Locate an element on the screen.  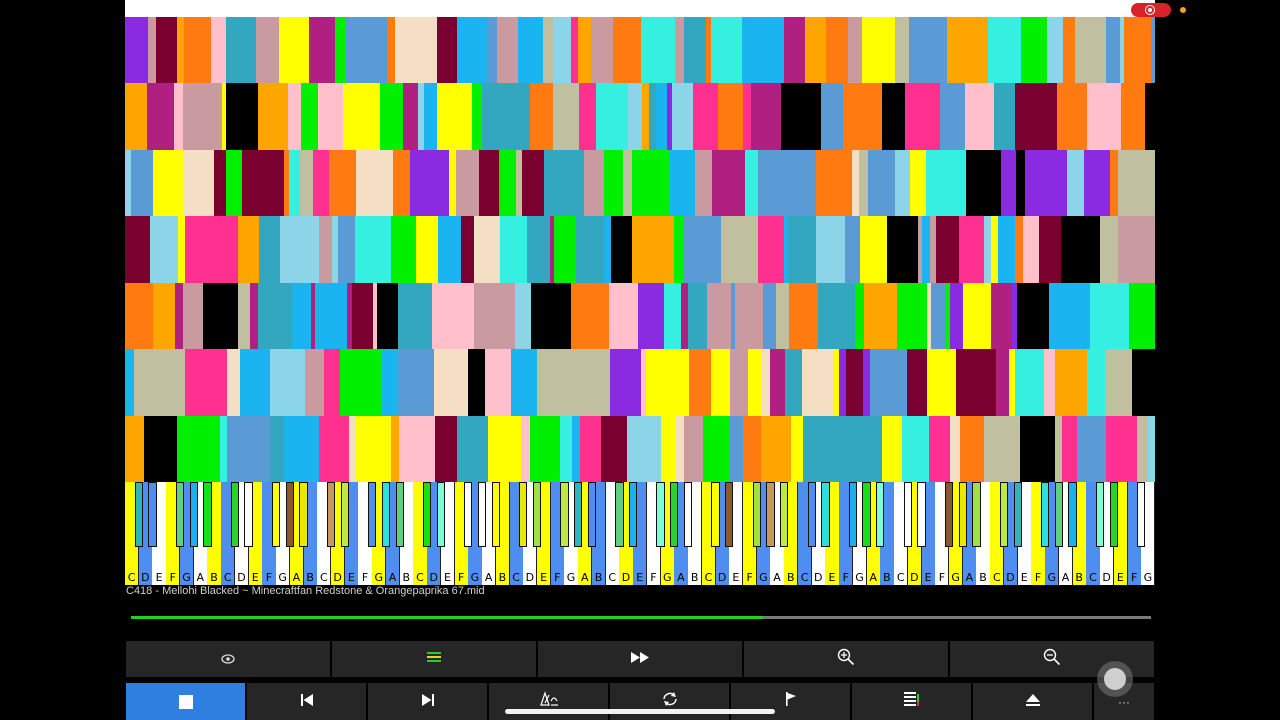
key-note-label: F is located at coordinates (365, 577).